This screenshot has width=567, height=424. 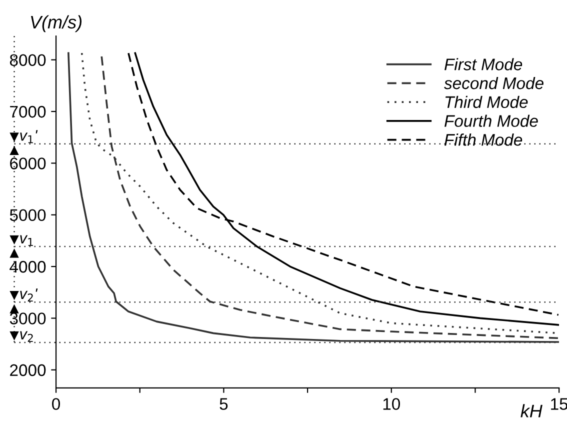 I want to click on x-tick-label: 0, so click(x=56, y=404).